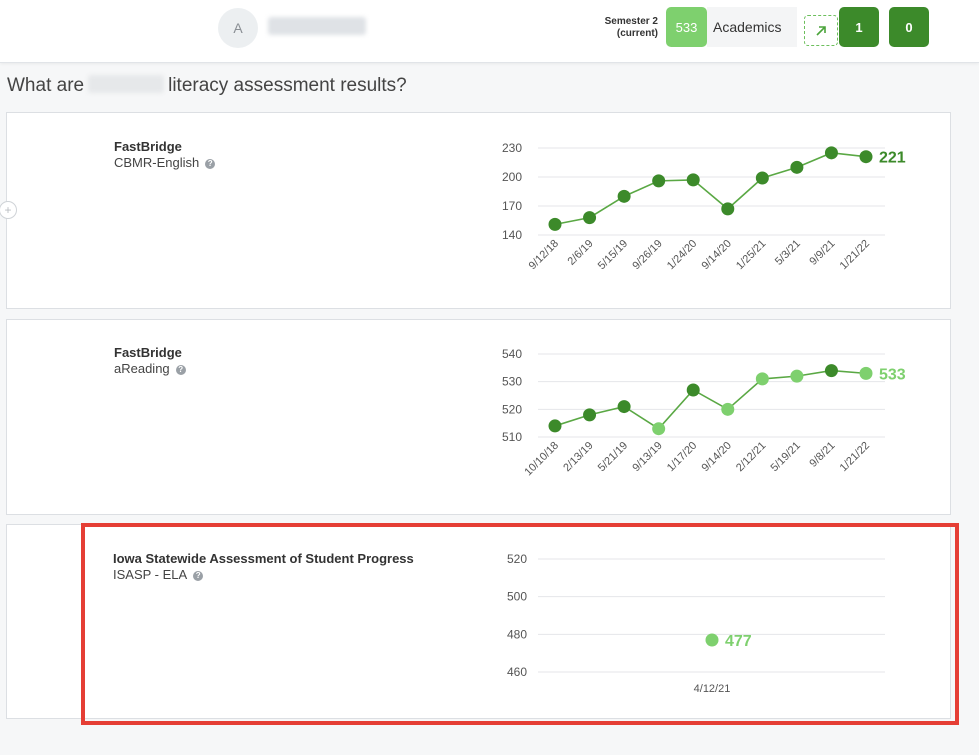 The image size is (979, 755). What do you see at coordinates (682, 255) in the screenshot?
I see `x-tick-label: 1/24/20` at bounding box center [682, 255].